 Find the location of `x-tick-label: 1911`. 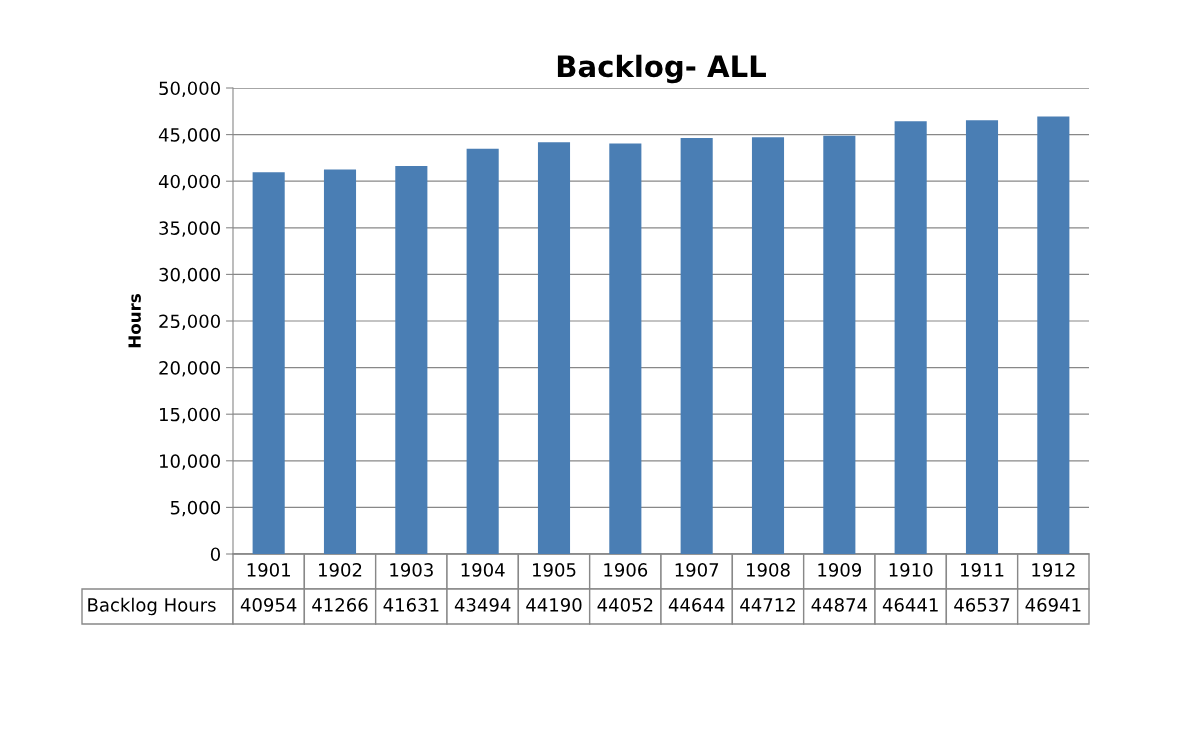

x-tick-label: 1911 is located at coordinates (982, 570).